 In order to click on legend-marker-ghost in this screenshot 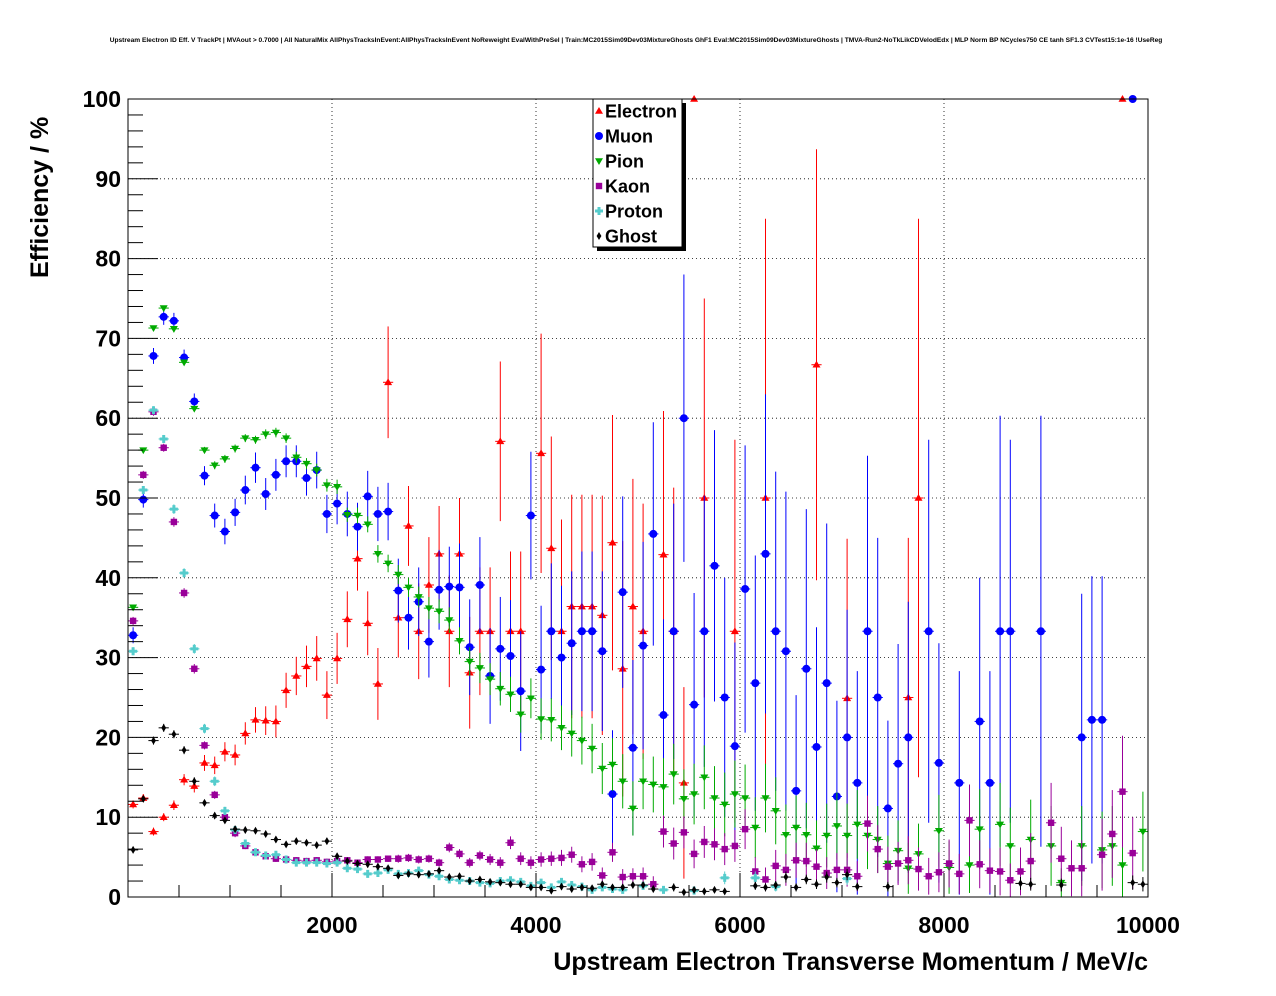, I will do `click(599, 236)`.